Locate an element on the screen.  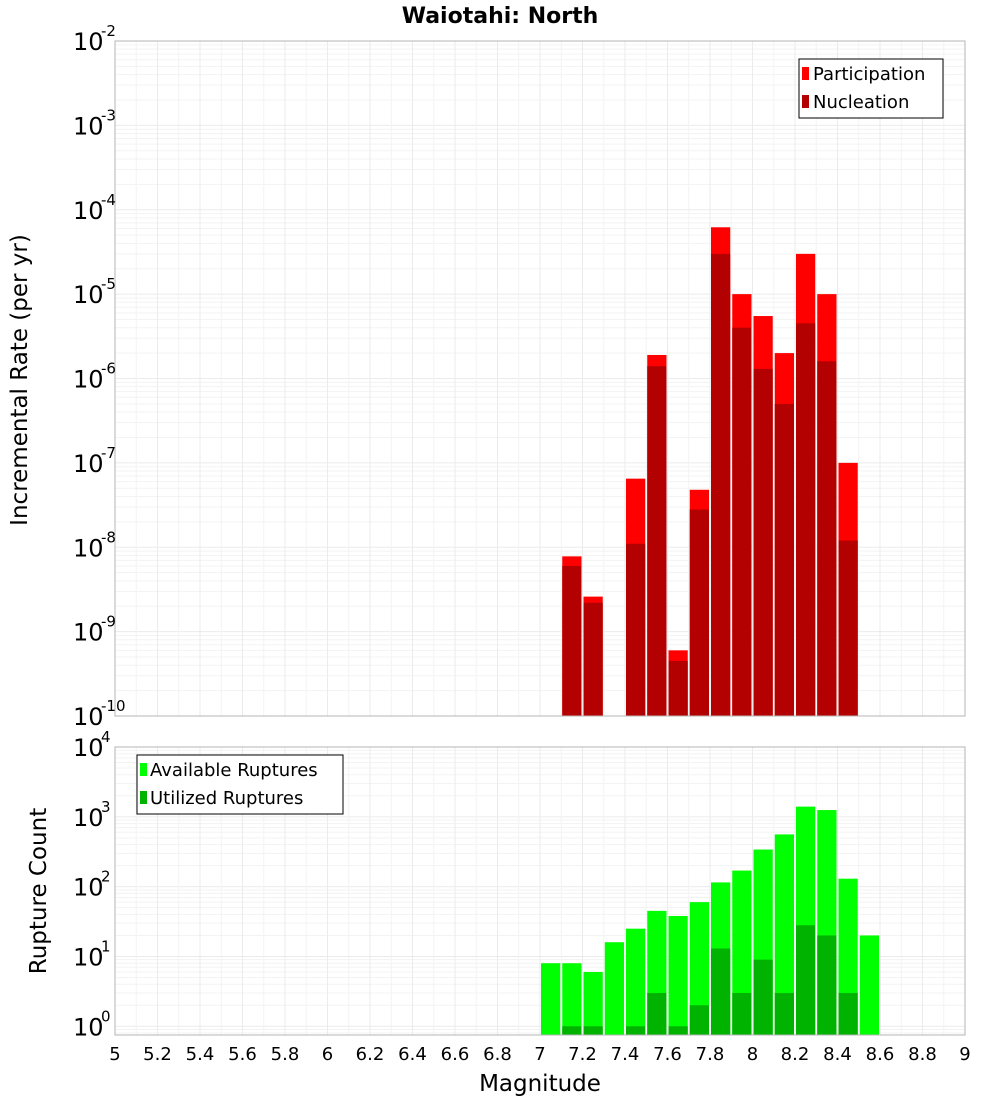
x-tick-label: 7.4 is located at coordinates (625, 1054).